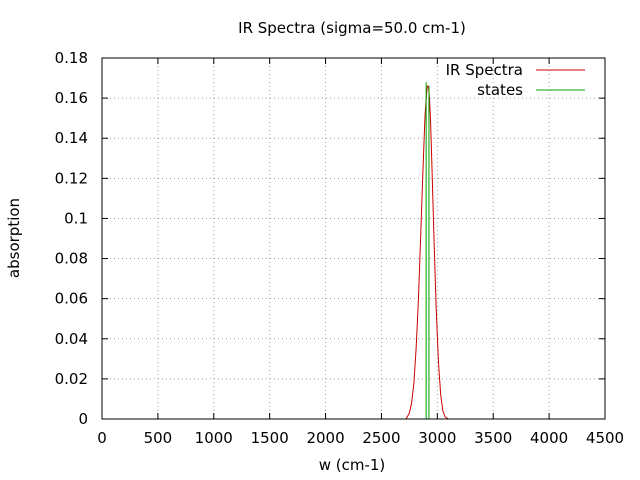 The image size is (640, 480). I want to click on y-tick-label: 0.1, so click(76, 218).